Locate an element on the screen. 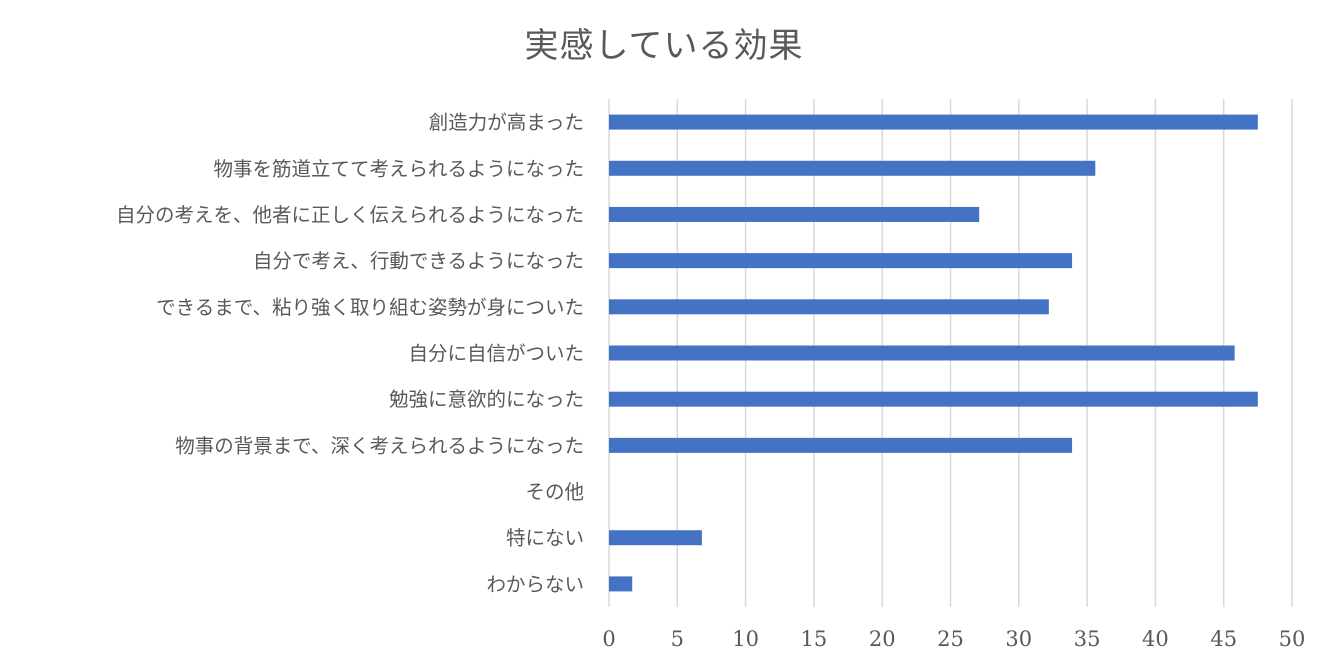  x-tick-label: 20 is located at coordinates (882, 639).